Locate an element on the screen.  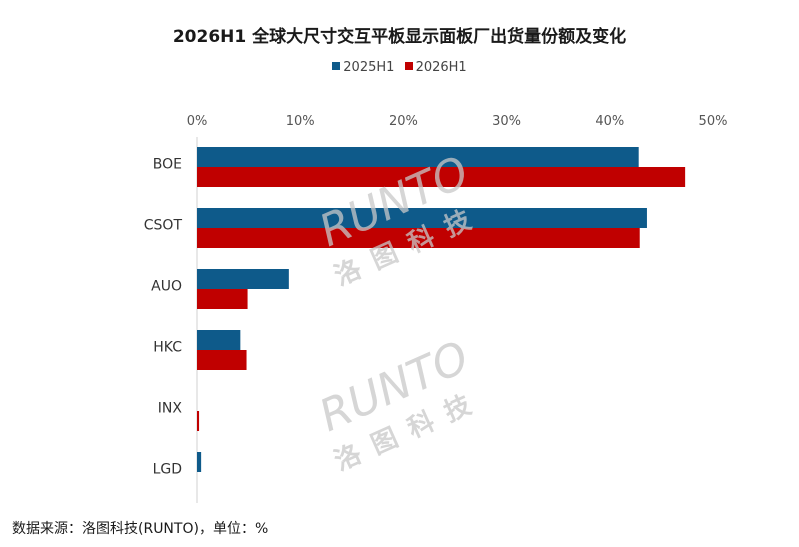
x-tick-label: 0% is located at coordinates (197, 121).